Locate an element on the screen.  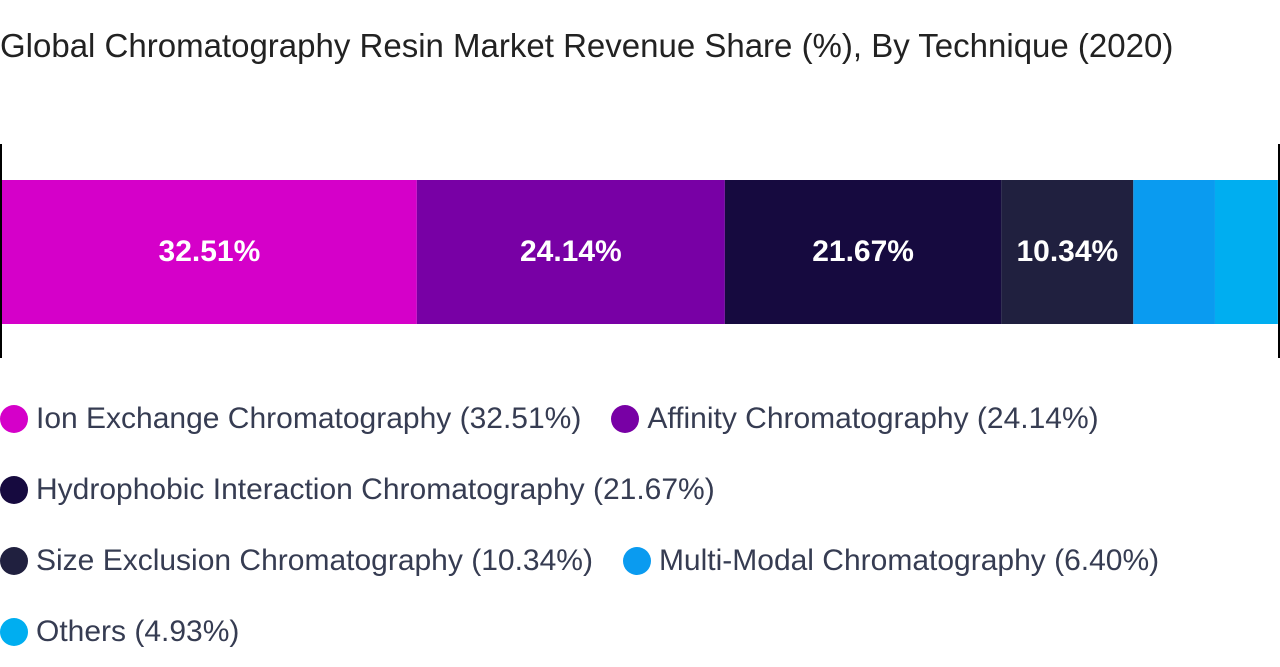
legend-item: Others (4.93%) is located at coordinates (119, 631).